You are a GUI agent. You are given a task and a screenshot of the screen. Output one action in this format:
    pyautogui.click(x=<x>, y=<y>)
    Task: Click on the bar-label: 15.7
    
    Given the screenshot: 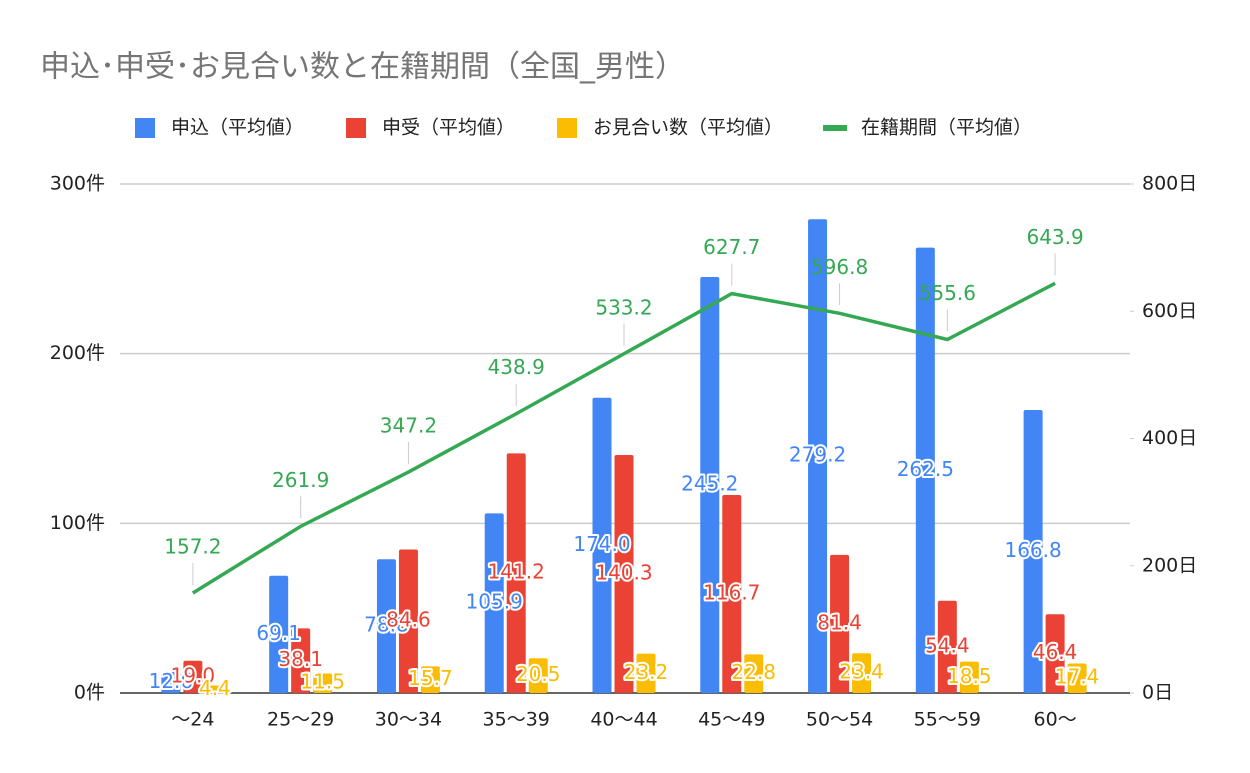 What is the action you would take?
    pyautogui.click(x=430, y=678)
    